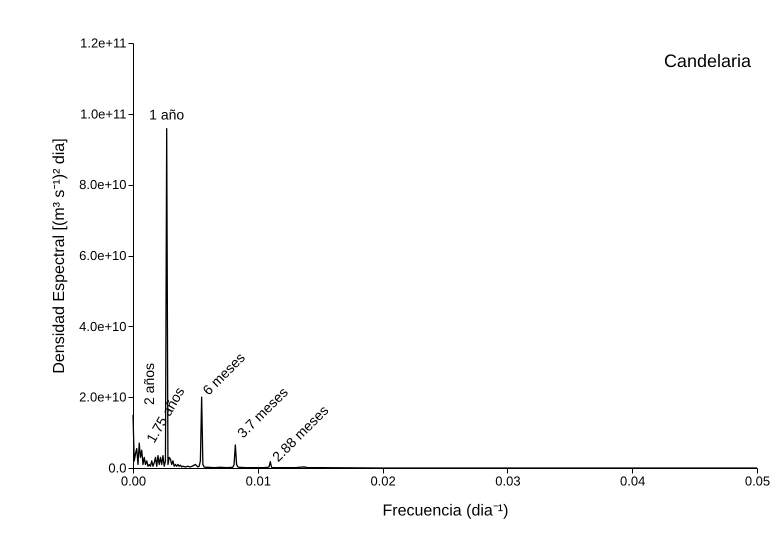  I want to click on y-tick-label: 6.0e+10, so click(102, 255).